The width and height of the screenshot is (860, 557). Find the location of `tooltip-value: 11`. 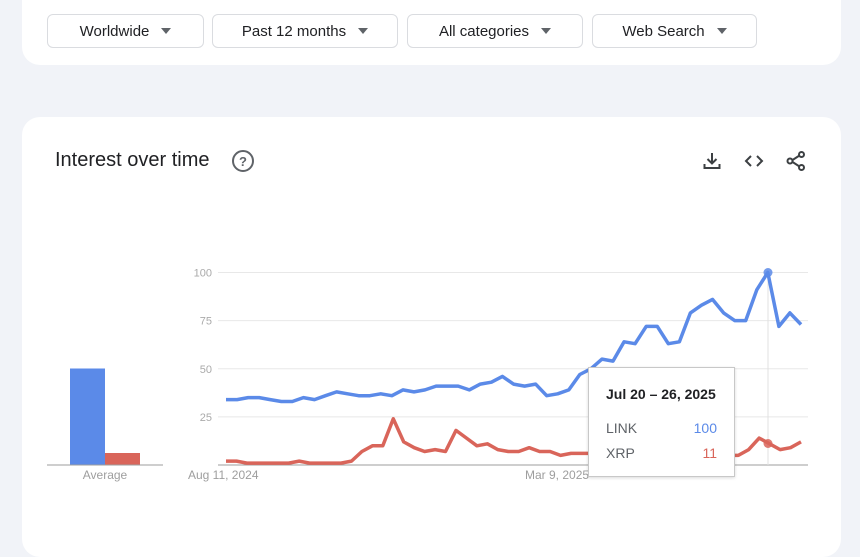

tooltip-value: 11 is located at coordinates (709, 453).